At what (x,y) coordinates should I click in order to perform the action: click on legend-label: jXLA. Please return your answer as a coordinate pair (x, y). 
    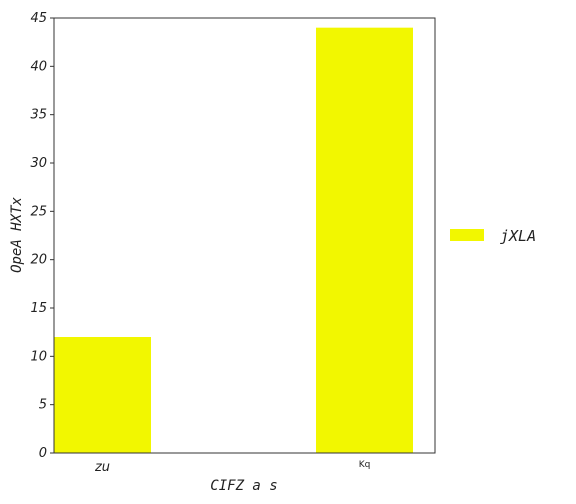
    Looking at the image, I should click on (518, 236).